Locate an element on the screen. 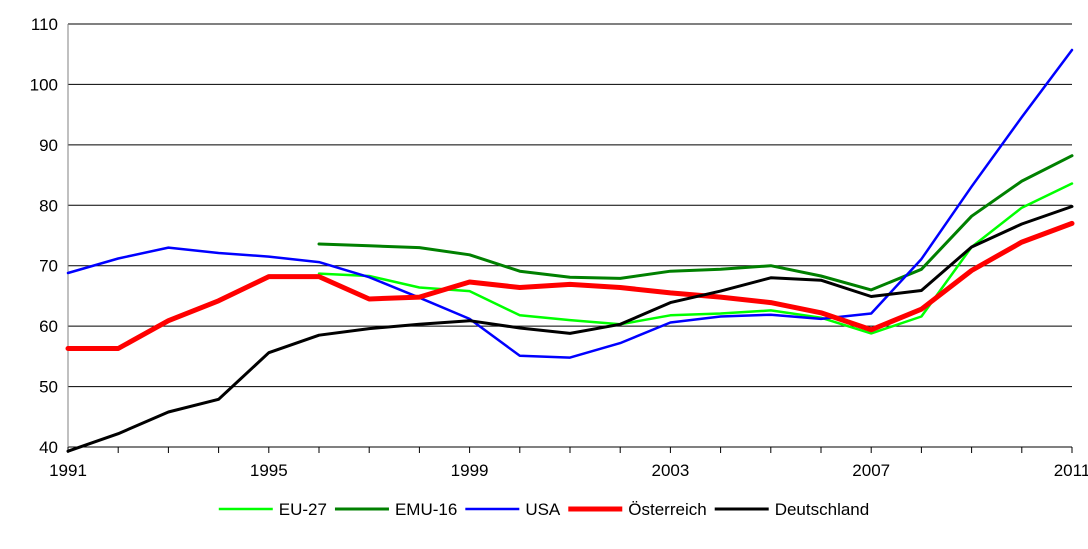 The width and height of the screenshot is (1088, 549). legend: EU-27 EMU-16 USA Österreich Deutschland is located at coordinates (544, 509).